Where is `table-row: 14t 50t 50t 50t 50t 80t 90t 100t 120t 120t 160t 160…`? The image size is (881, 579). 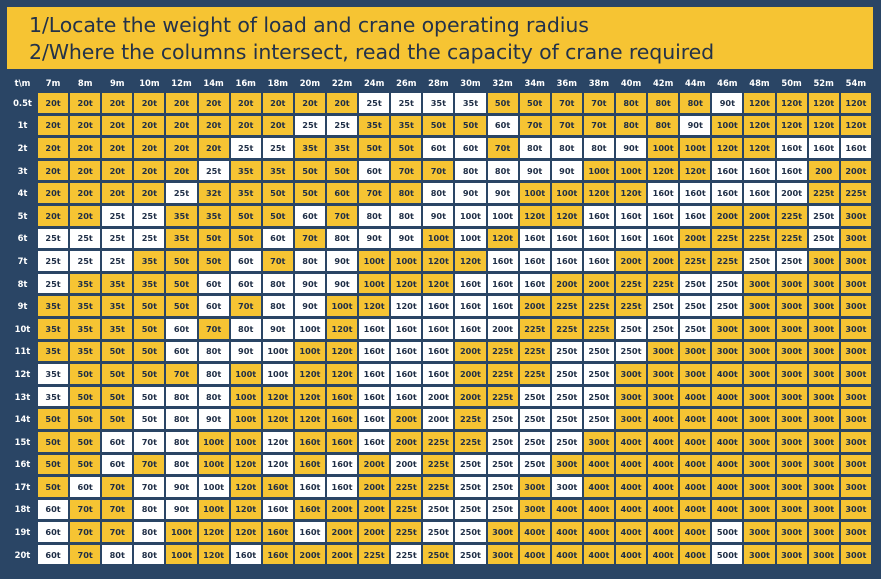 table-row: 14t 50t 50t 50t 50t 80t 90t 100t 120t 120t 160t 160… is located at coordinates (440, 419).